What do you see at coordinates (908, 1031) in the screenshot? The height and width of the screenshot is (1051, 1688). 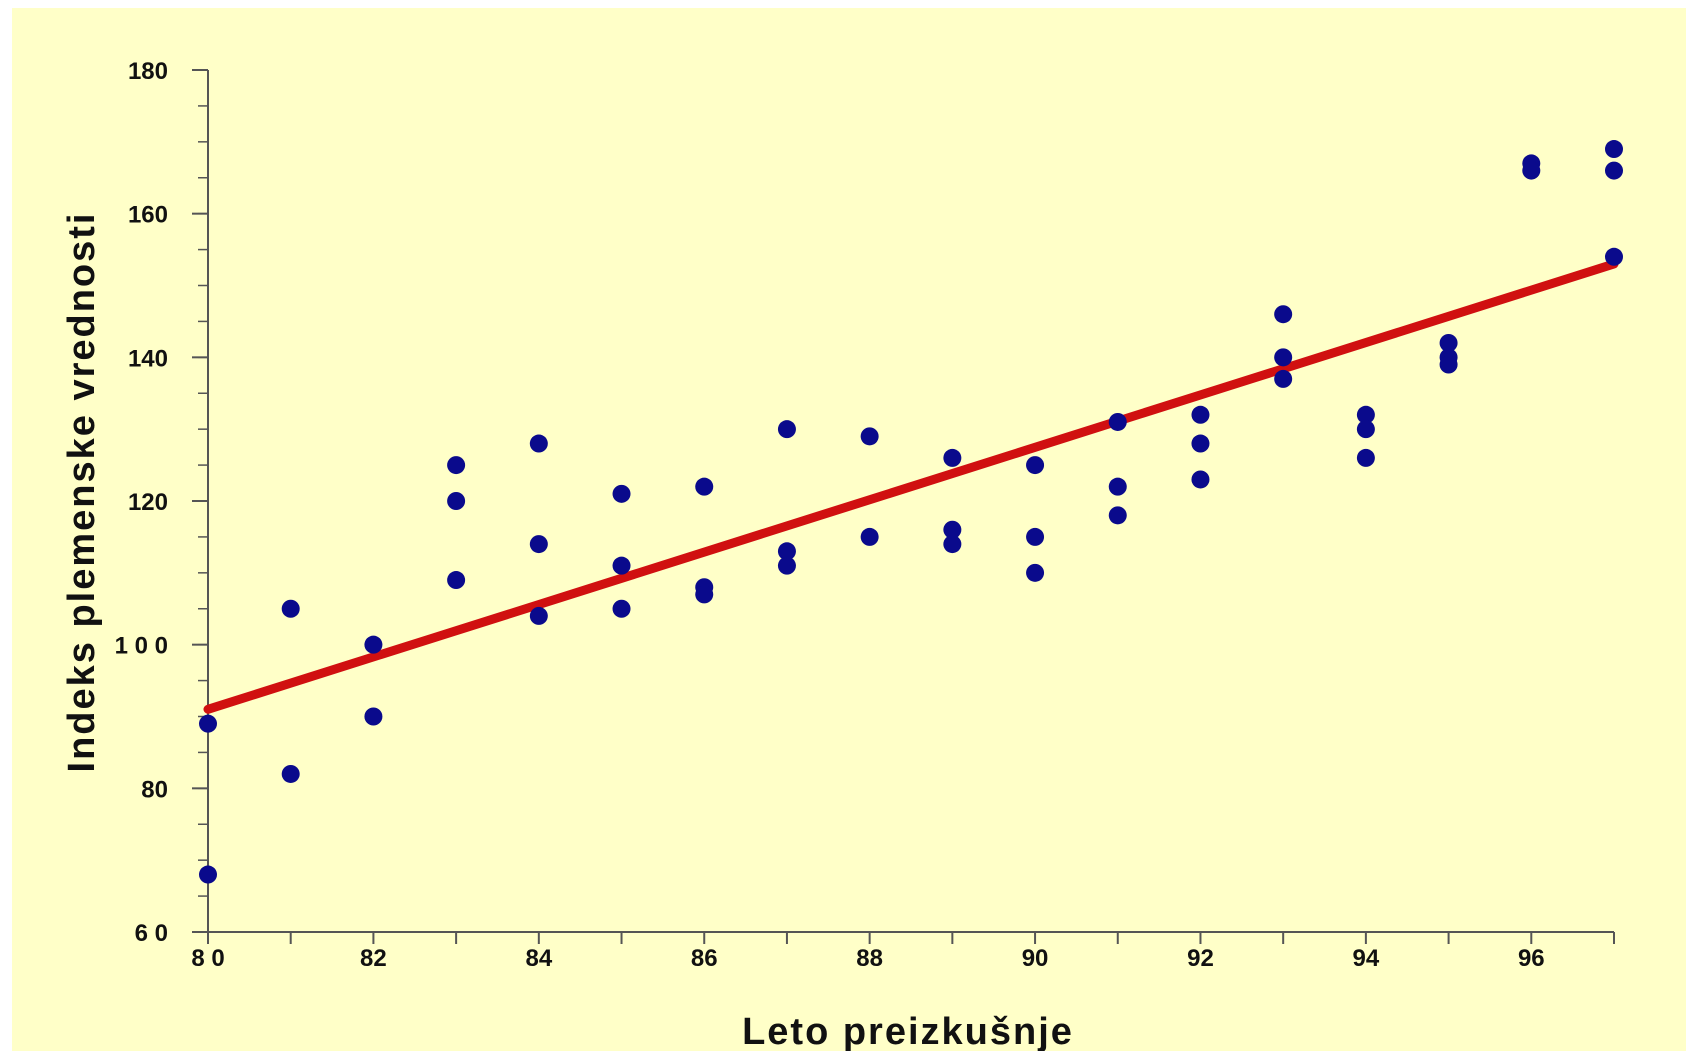 I see `x-axis-title: Leto preizkušnje` at bounding box center [908, 1031].